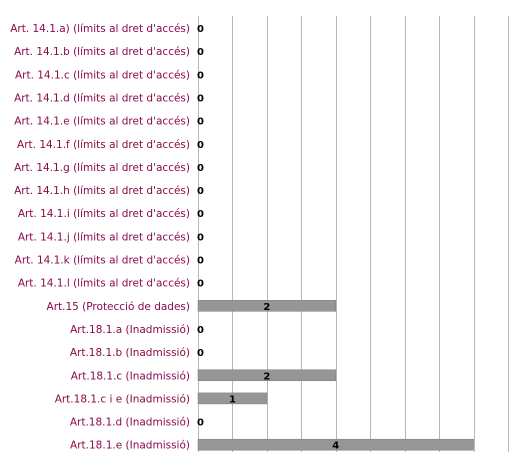  Describe the element at coordinates (102, 168) in the screenshot. I see `category-label-6: Art. 14.1.g (límits al dret d'accés)` at that location.